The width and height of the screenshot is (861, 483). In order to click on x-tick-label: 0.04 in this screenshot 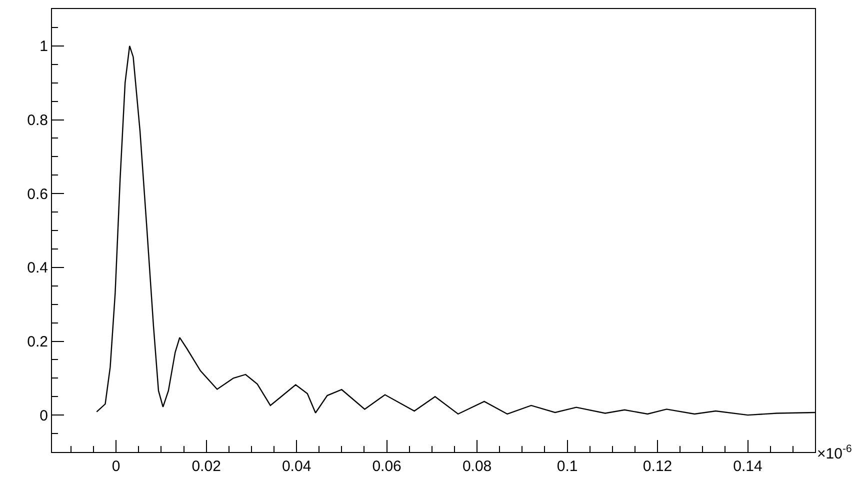, I will do `click(297, 466)`.